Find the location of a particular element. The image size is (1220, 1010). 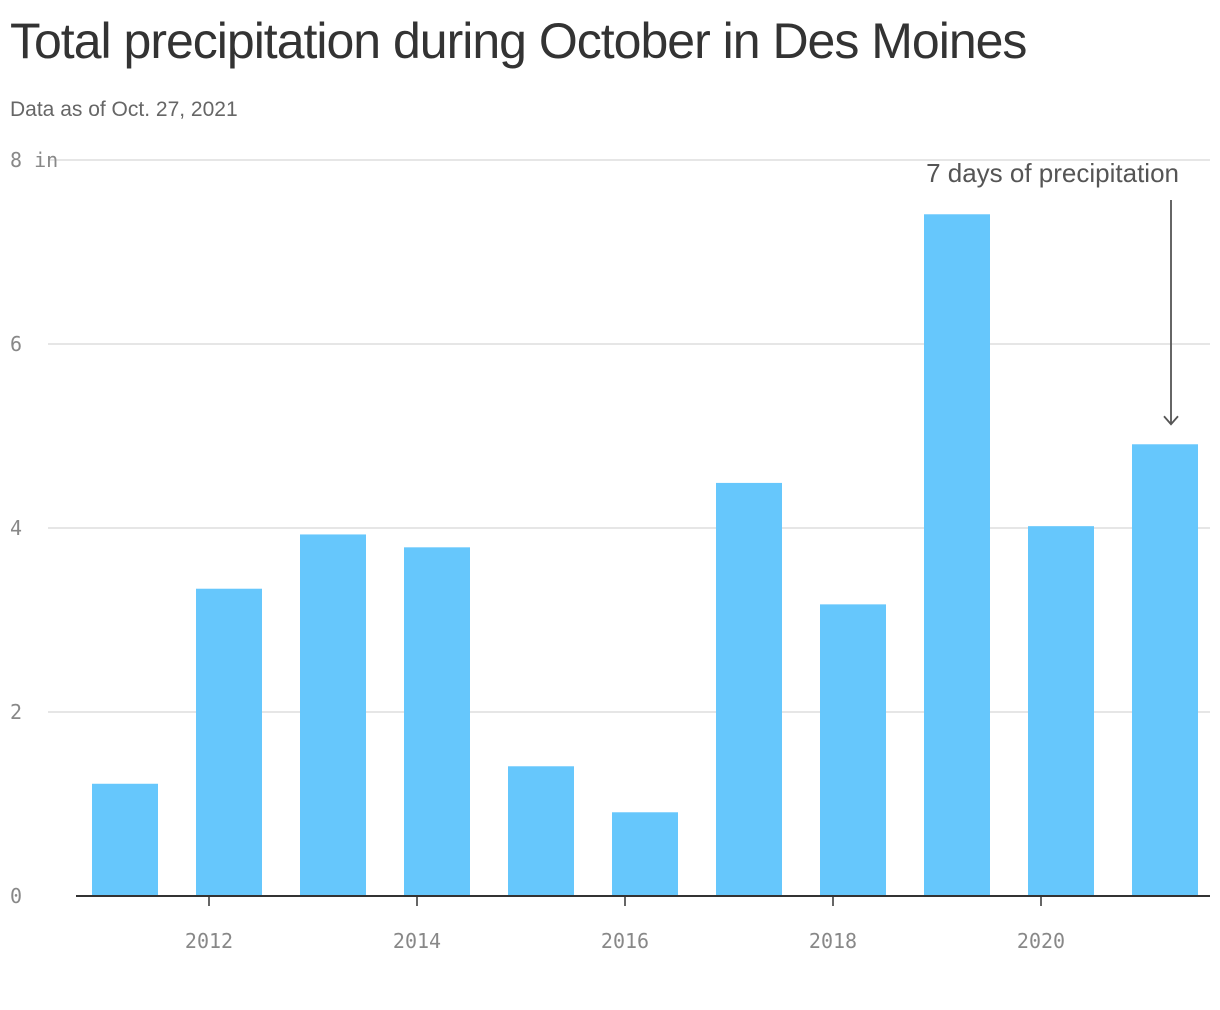

bar-2011 is located at coordinates (125, 839).